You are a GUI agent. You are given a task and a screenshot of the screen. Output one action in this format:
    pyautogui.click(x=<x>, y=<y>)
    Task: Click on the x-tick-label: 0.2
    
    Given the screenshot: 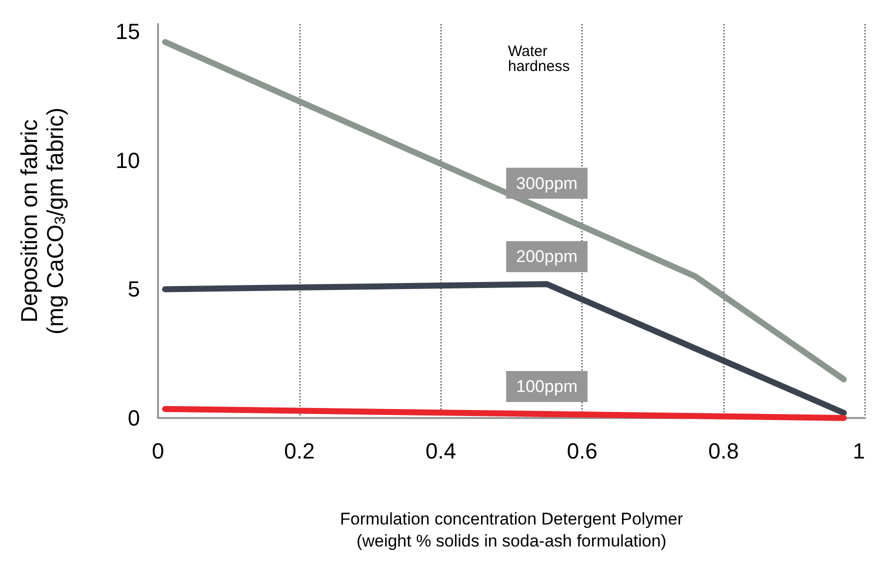 What is the action you would take?
    pyautogui.click(x=299, y=451)
    